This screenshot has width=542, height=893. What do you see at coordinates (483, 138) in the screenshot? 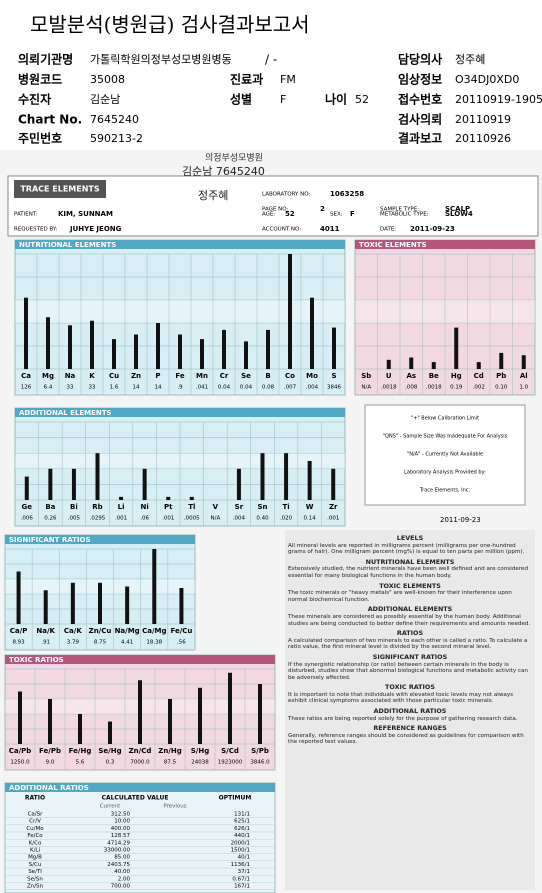
I see `field-value: 20110926` at bounding box center [483, 138].